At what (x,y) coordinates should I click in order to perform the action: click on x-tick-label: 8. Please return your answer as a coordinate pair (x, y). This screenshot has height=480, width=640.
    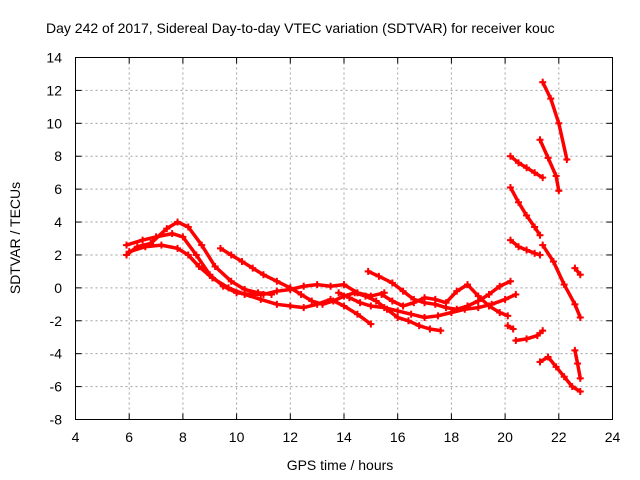
    Looking at the image, I should click on (183, 437).